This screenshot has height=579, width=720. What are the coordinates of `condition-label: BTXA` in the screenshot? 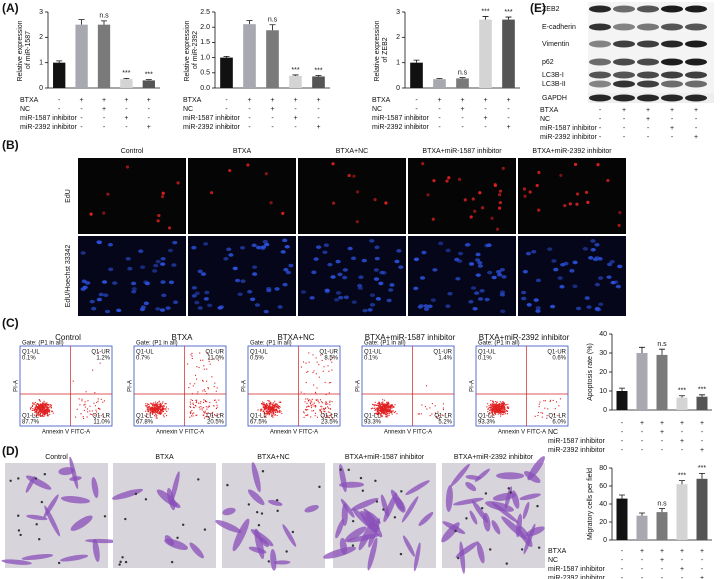 It's located at (557, 551).